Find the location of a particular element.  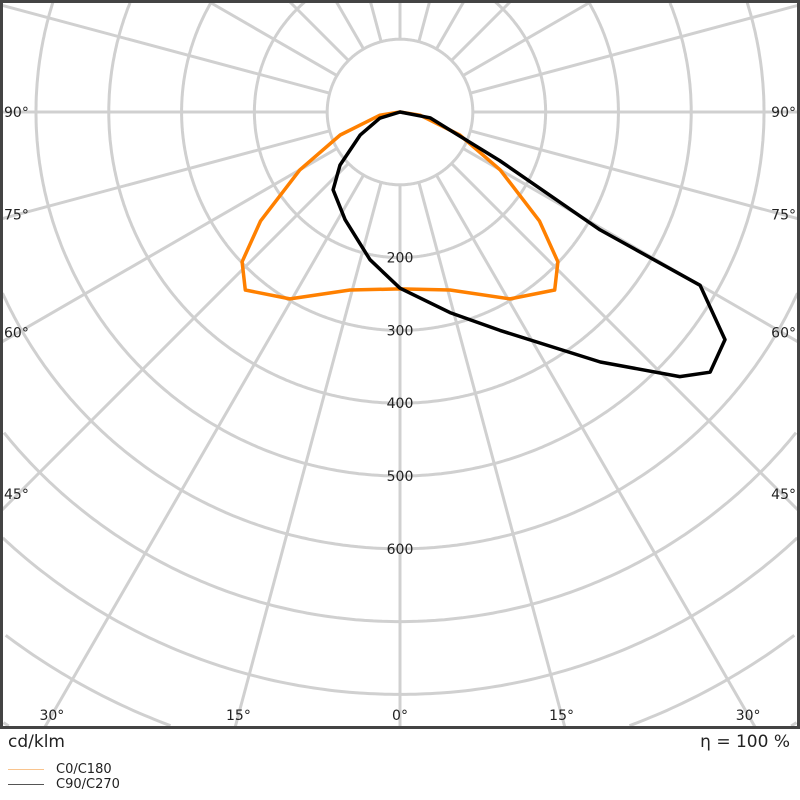

legend-item-c90-c270: C90/C270 is located at coordinates (64, 784).